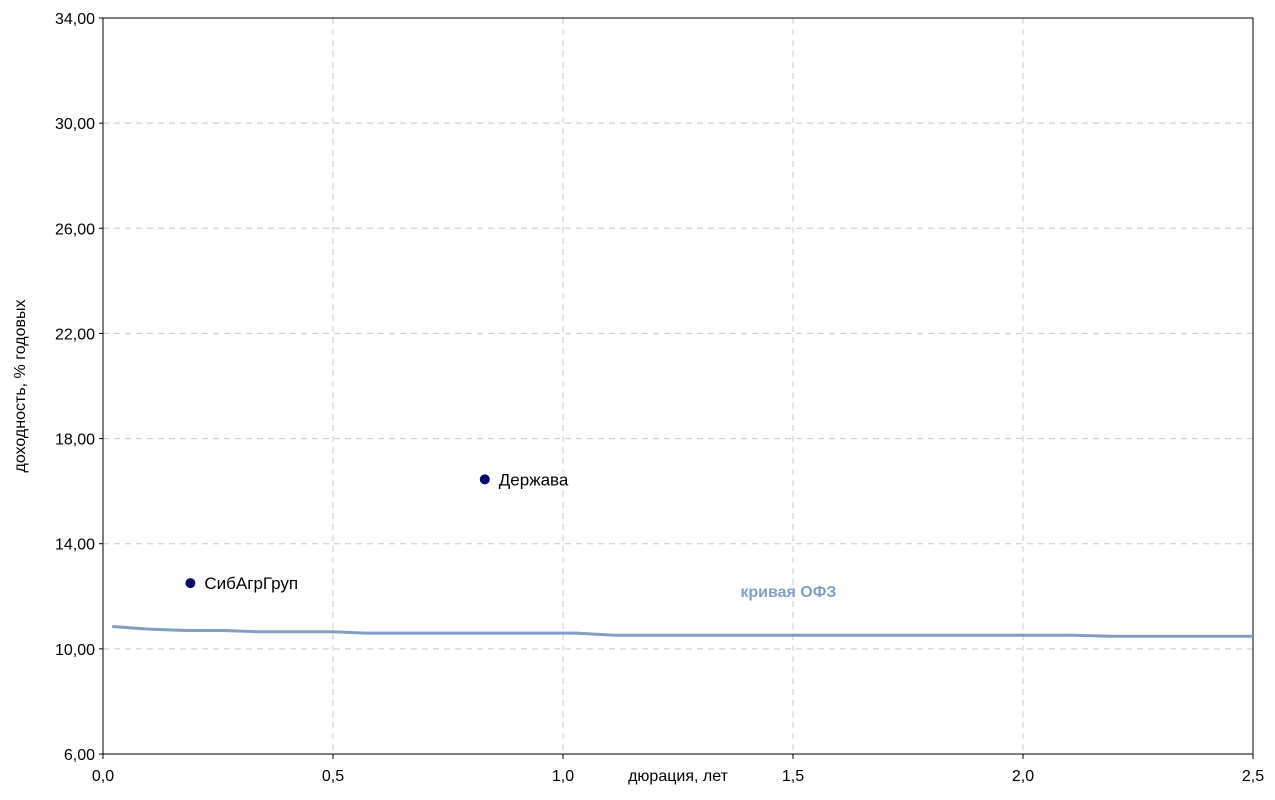  Describe the element at coordinates (103, 776) in the screenshot. I see `x-tick-label: 0,0` at that location.